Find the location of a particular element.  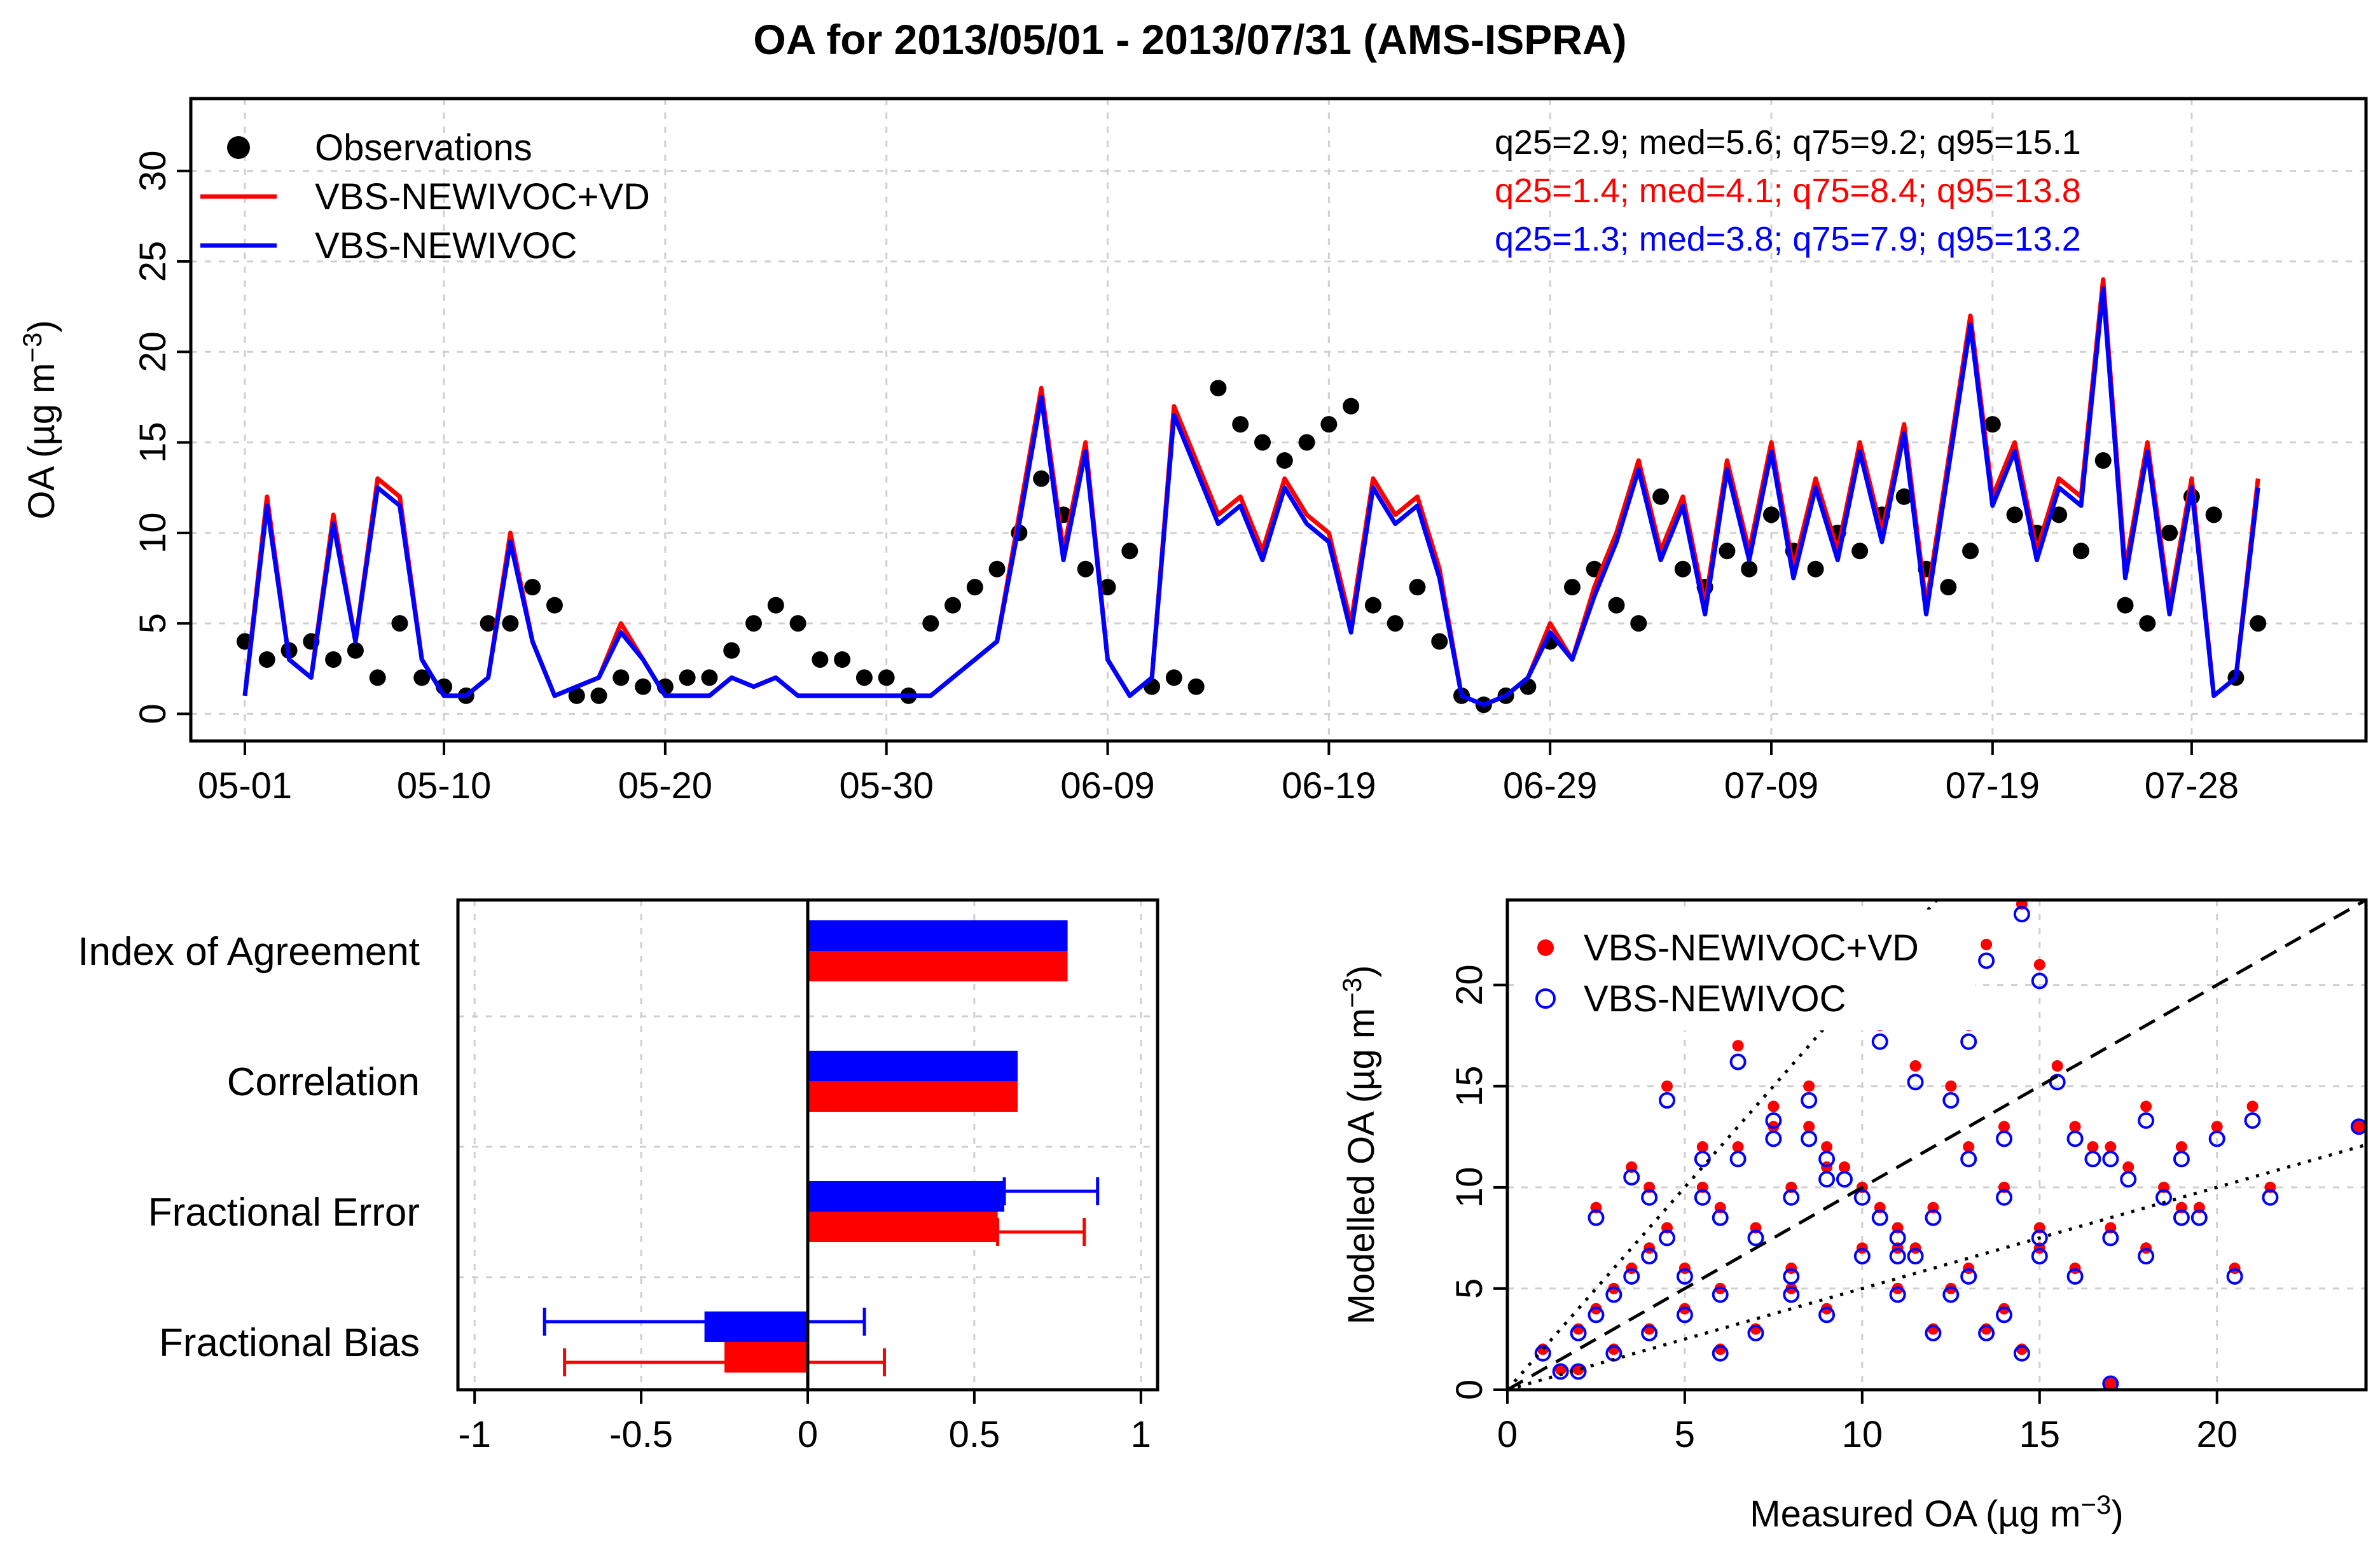

scatter-y-tick-label: 20 is located at coordinates (1469, 985).